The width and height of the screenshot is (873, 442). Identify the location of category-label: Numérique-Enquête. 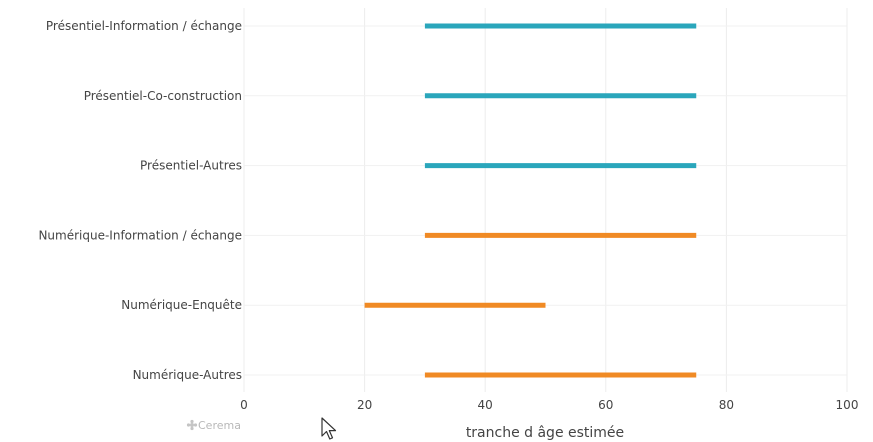
(181, 305).